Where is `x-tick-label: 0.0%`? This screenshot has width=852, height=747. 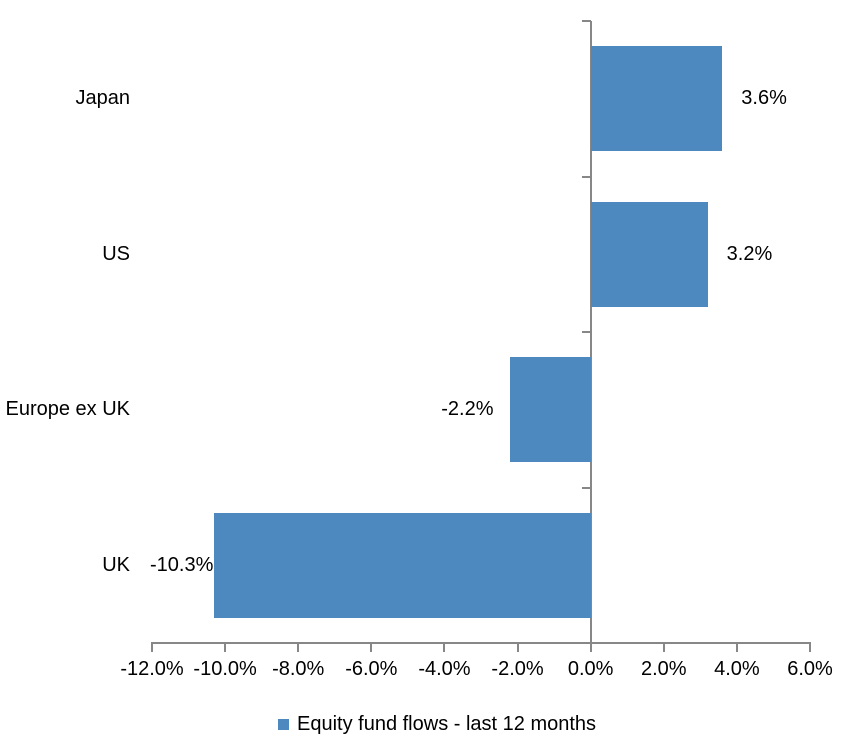 x-tick-label: 0.0% is located at coordinates (590, 669).